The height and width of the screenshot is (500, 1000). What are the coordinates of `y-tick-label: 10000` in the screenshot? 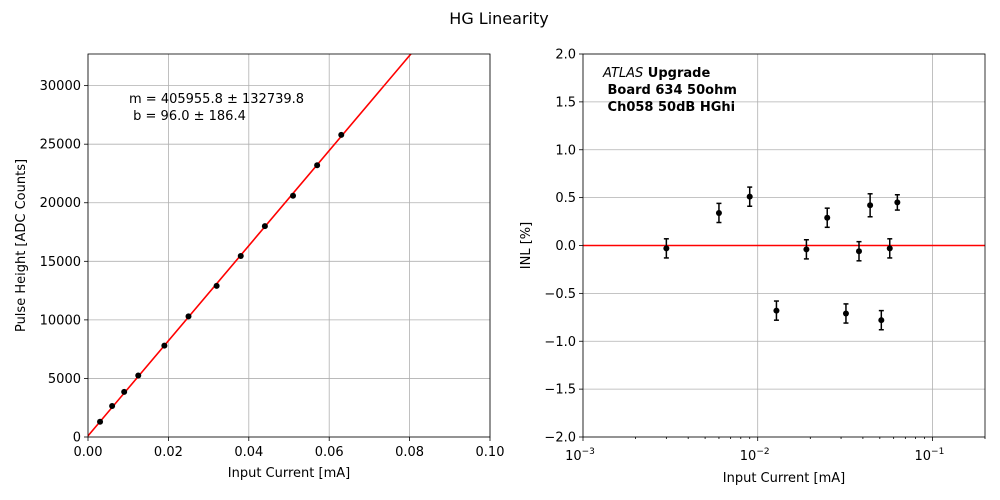 It's located at (60, 320).